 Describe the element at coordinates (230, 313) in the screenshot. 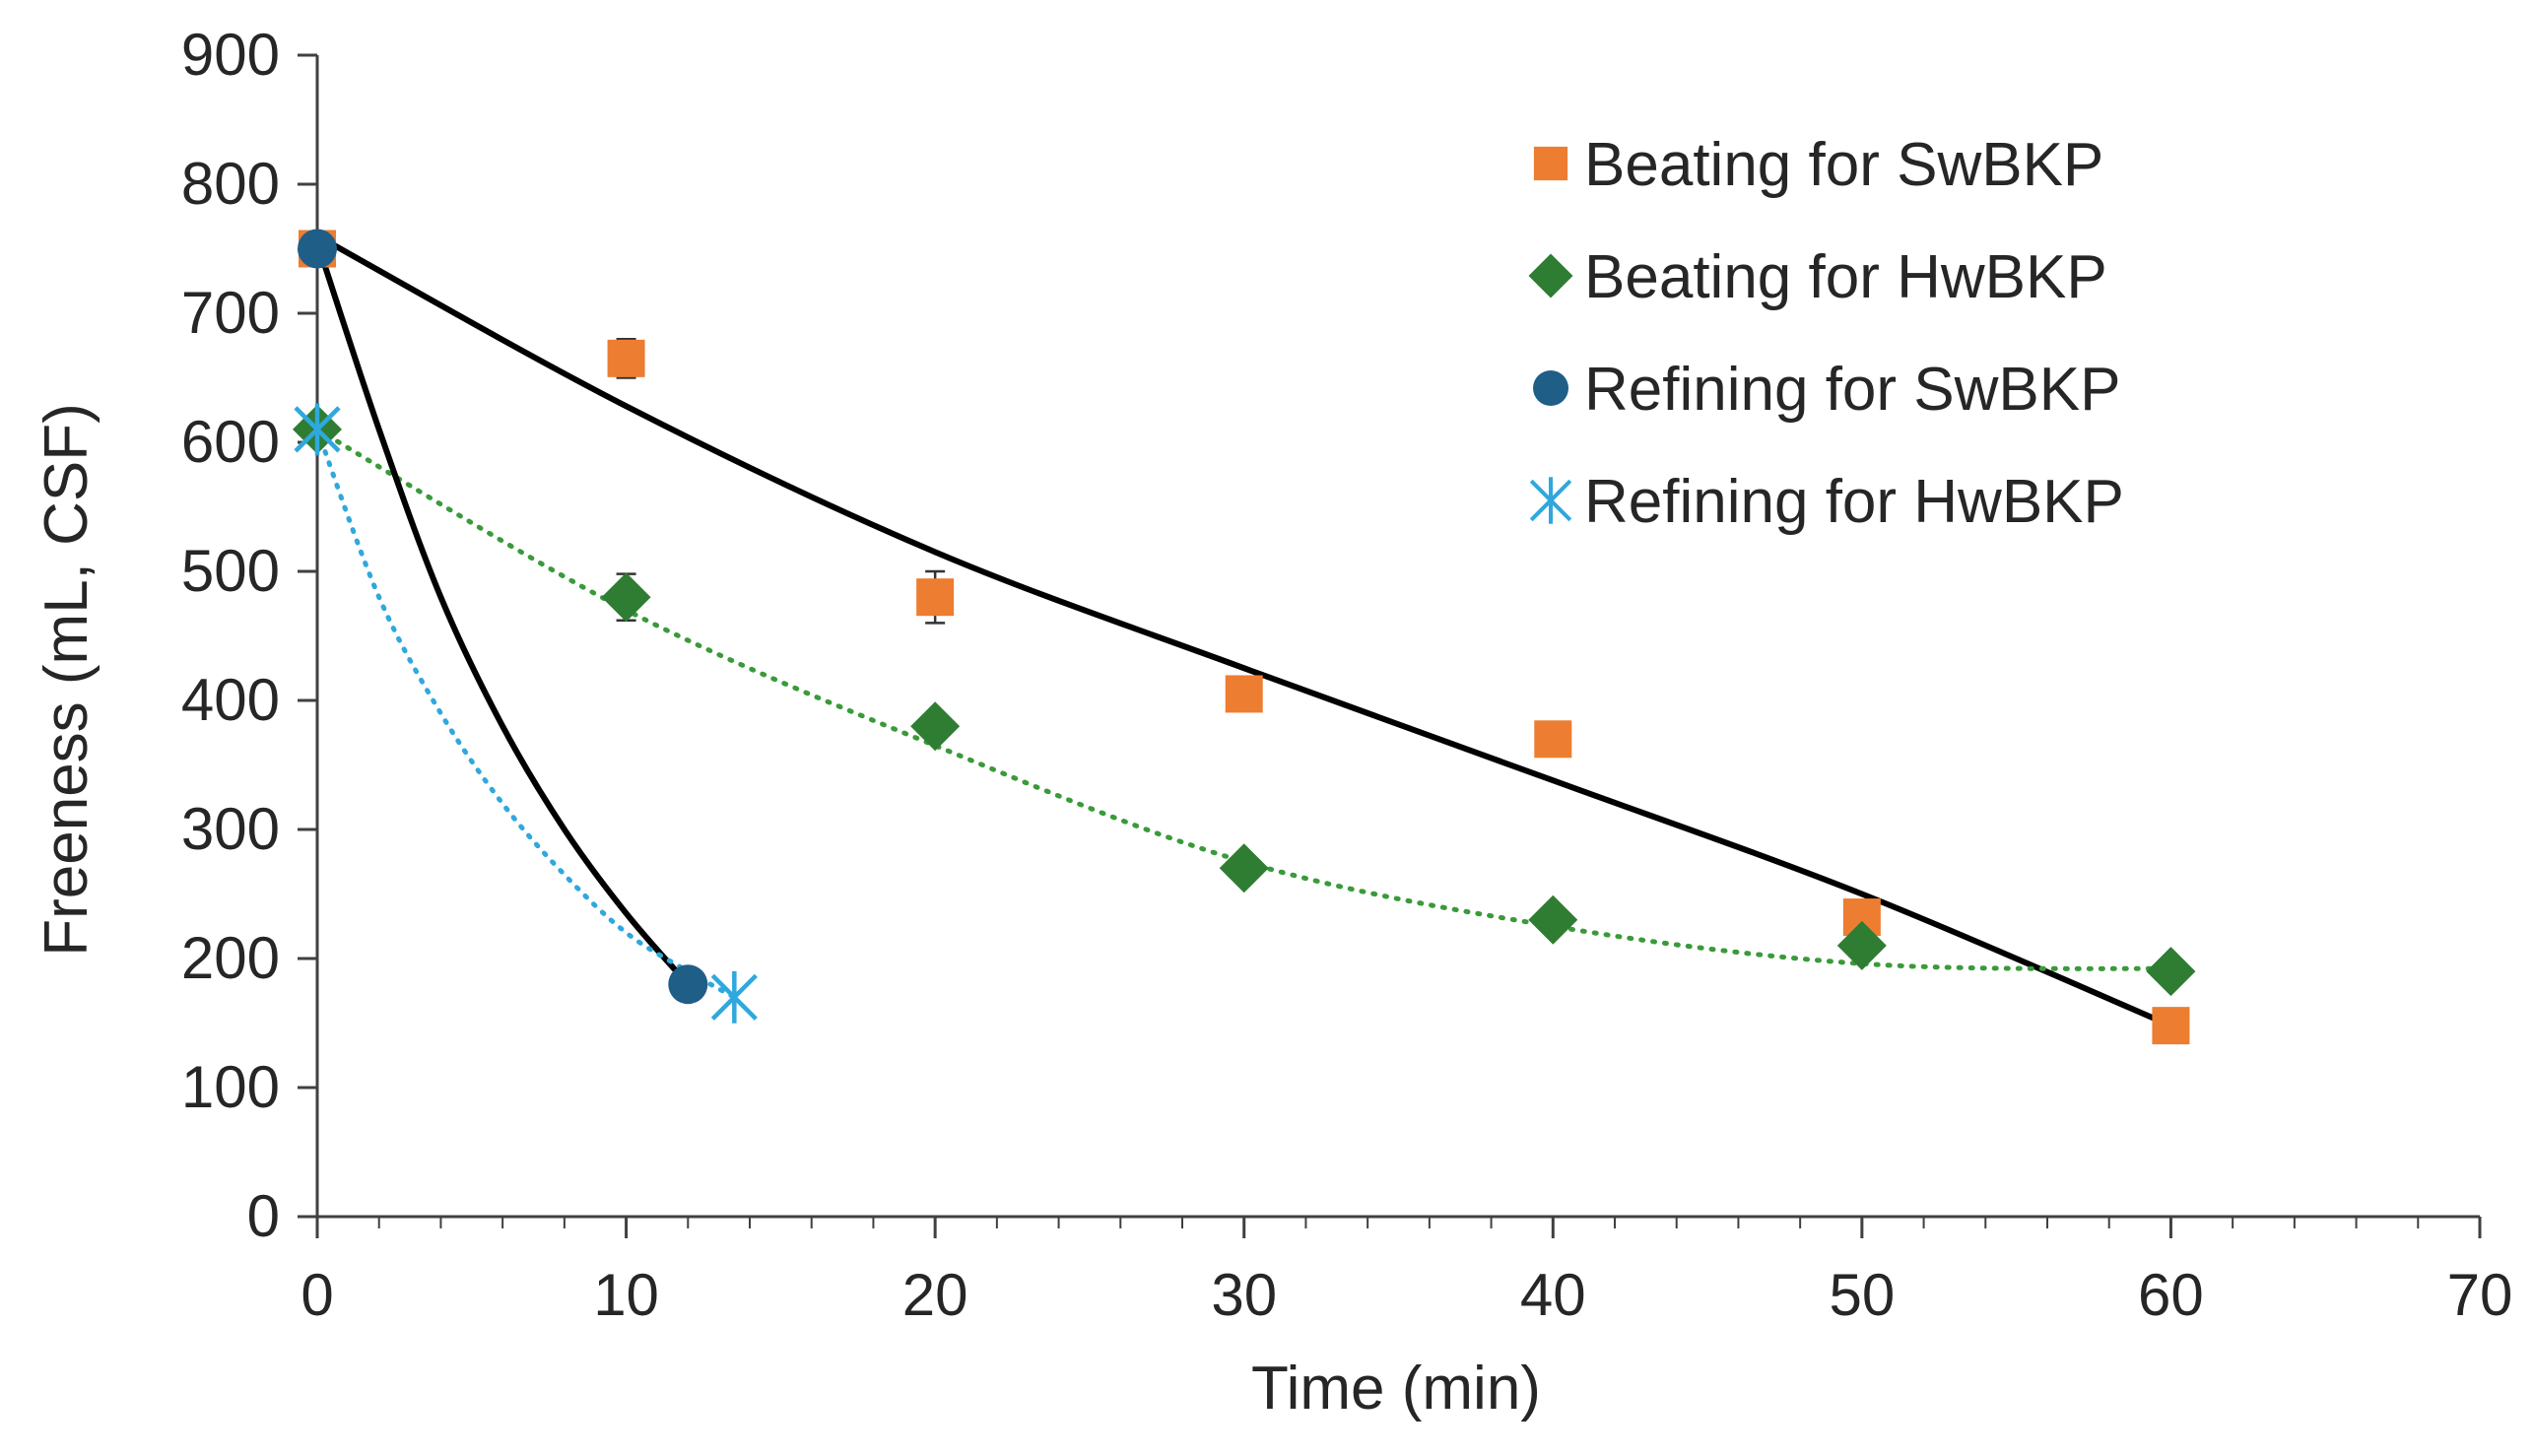

I see `y-tick-label: 700` at that location.